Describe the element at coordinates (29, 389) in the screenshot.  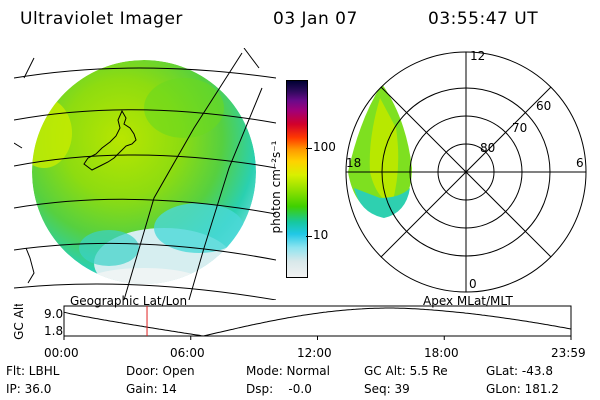
I see `info-ip: IP: 36.0` at that location.